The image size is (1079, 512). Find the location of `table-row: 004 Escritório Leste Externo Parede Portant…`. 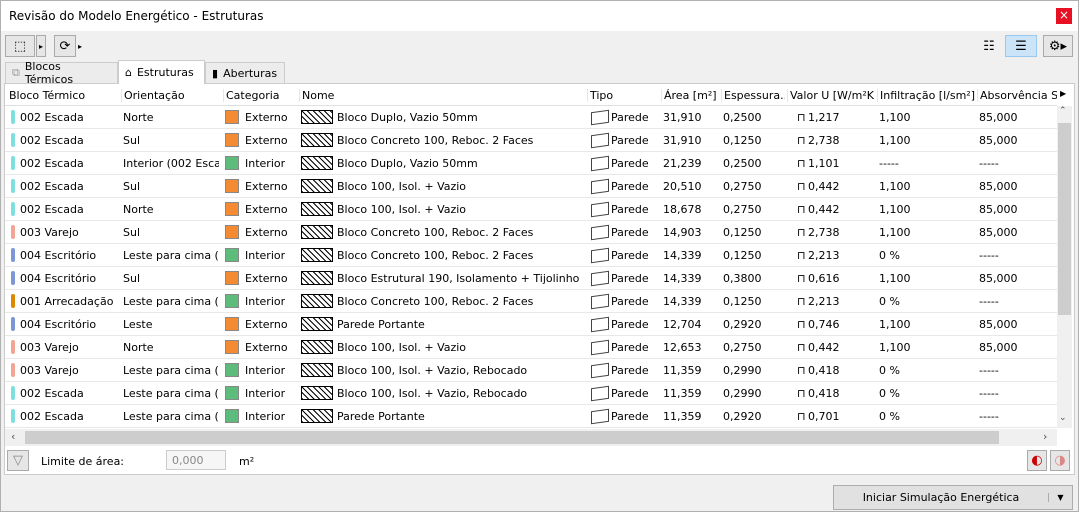

table-row: 004 Escritório Leste Externo Parede Portant… is located at coordinates (531, 324).